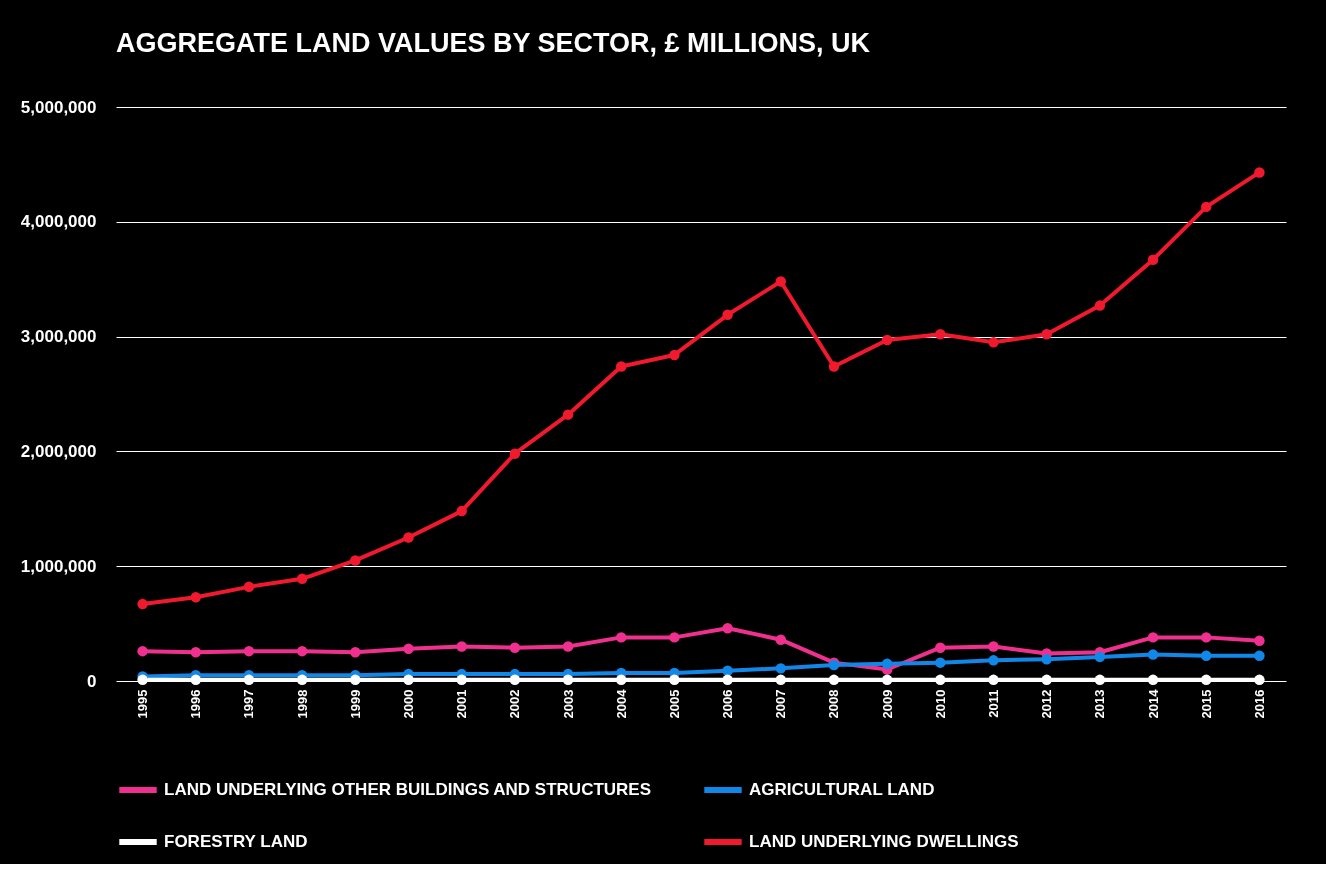 This screenshot has height=892, width=1340. What do you see at coordinates (781, 704) in the screenshot?
I see `x-tick-label: 2007` at bounding box center [781, 704].